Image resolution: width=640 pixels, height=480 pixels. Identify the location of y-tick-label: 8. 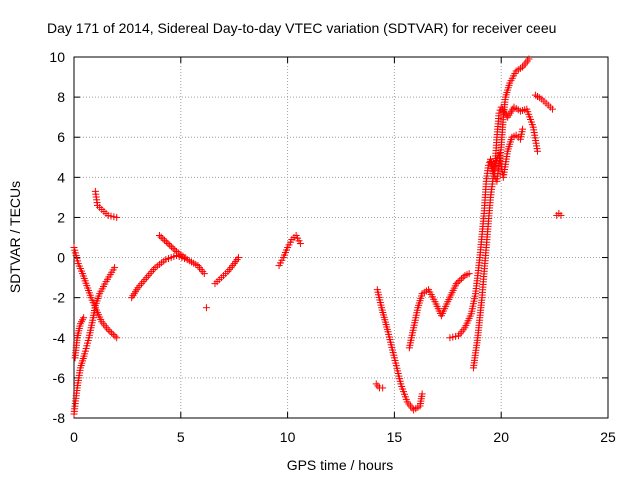
(61, 97).